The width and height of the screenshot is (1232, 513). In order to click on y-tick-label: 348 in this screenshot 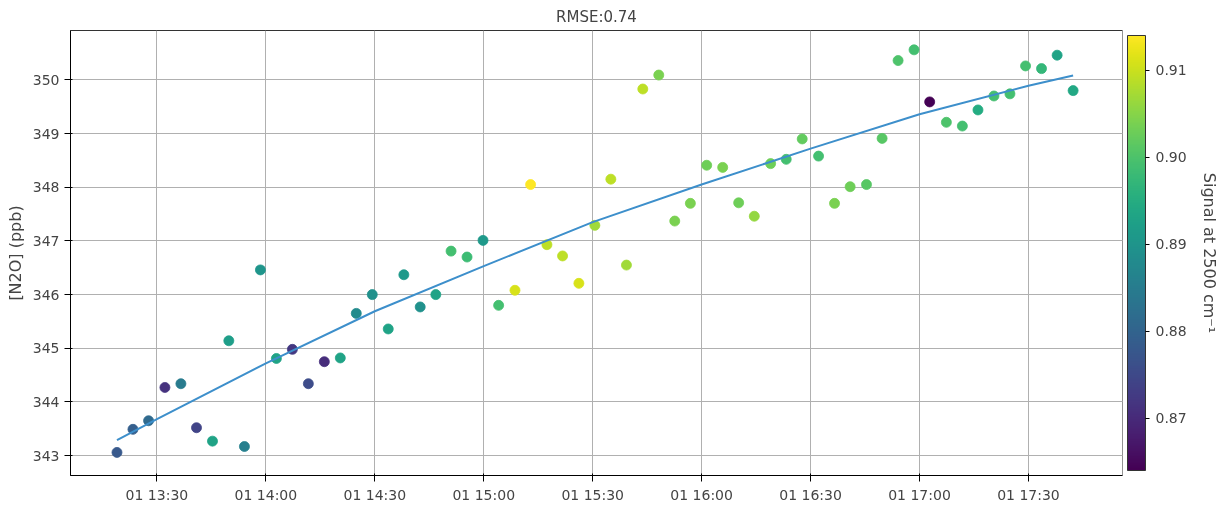, I will do `click(46, 187)`.